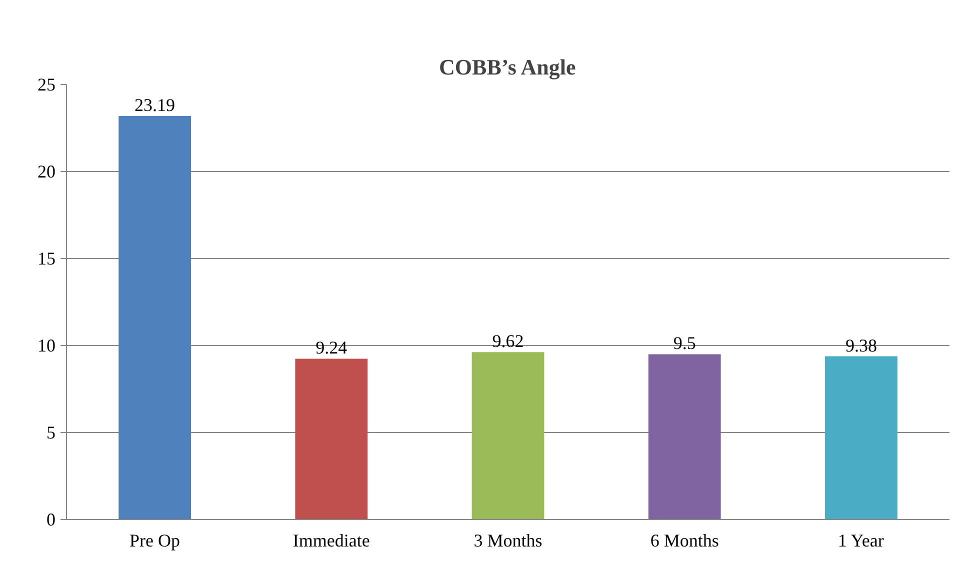 This screenshot has width=965, height=571. I want to click on y-tick-label: 5, so click(51, 432).